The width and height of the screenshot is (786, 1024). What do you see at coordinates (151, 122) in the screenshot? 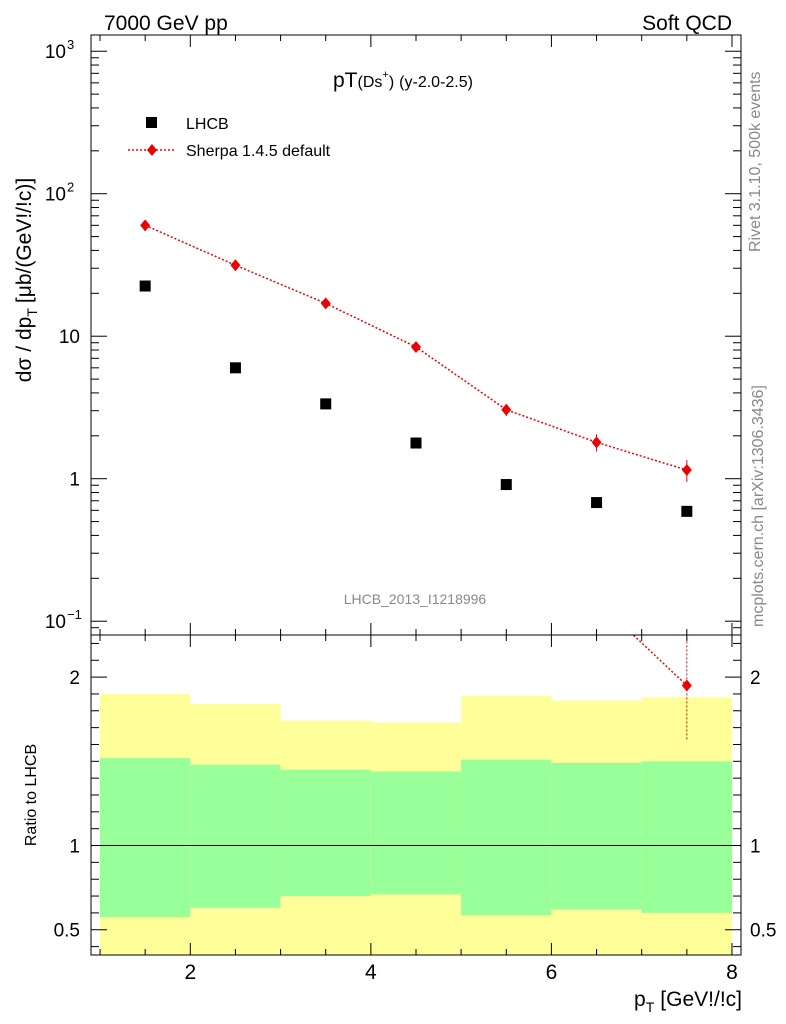
I see `legend-marker-lhcb` at bounding box center [151, 122].